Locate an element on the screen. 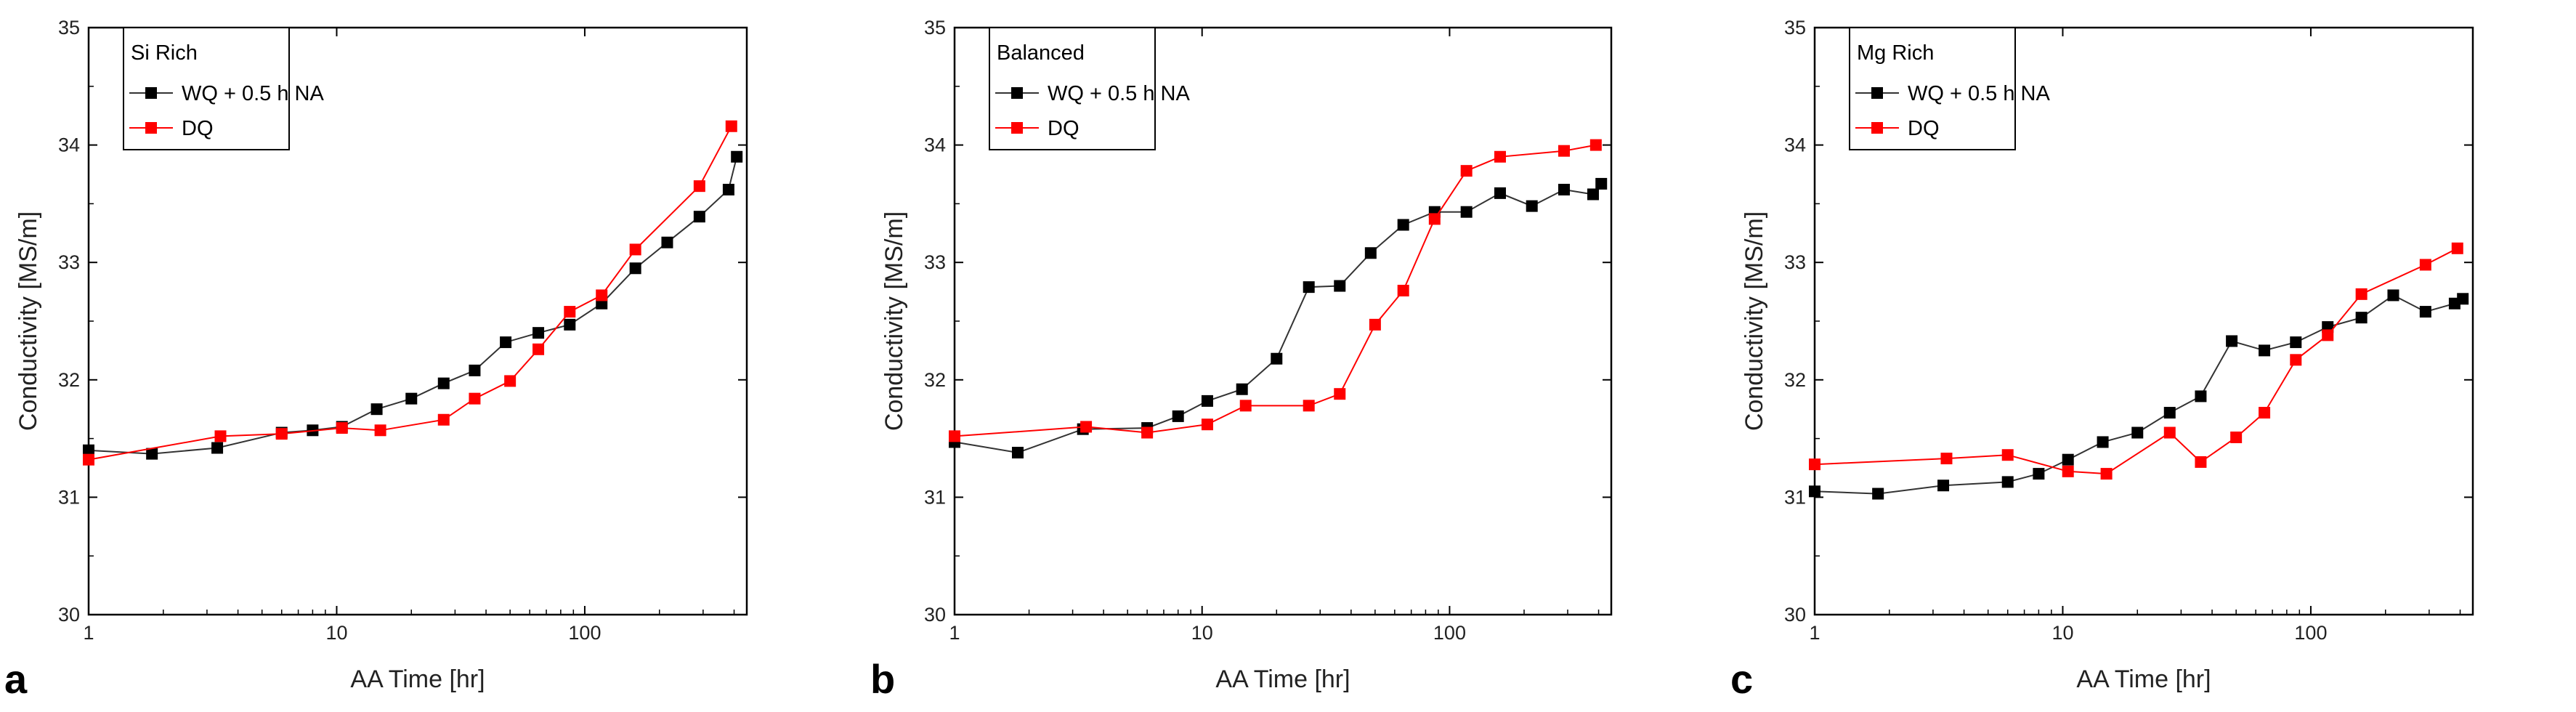 The image size is (2576, 712). panel-label: c is located at coordinates (1741, 679).